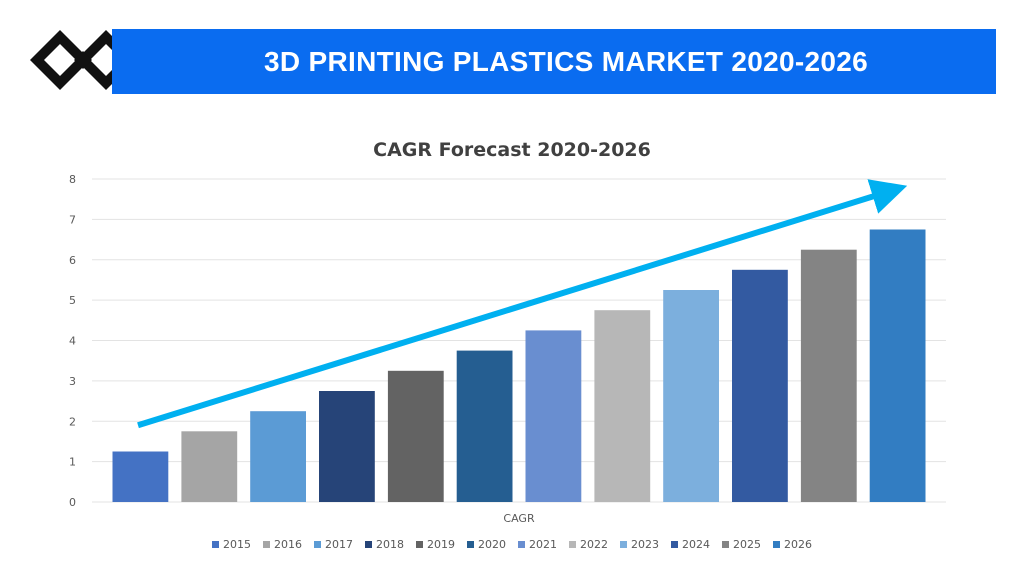  Describe the element at coordinates (72, 421) in the screenshot. I see `y-tick-label: 2` at that location.